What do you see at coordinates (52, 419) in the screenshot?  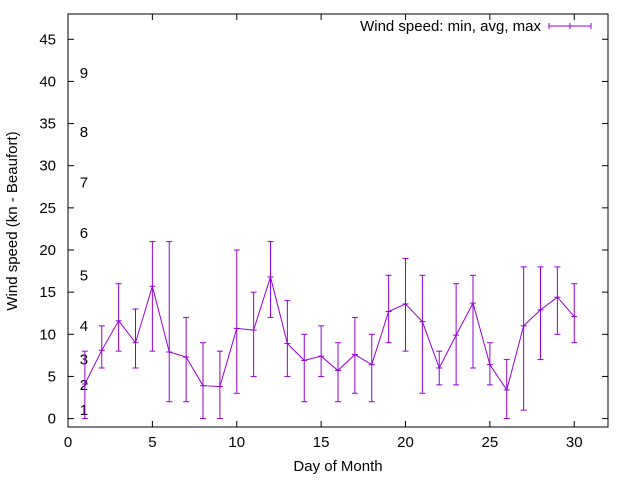 I see `y-tick-label-0: 0` at bounding box center [52, 419].